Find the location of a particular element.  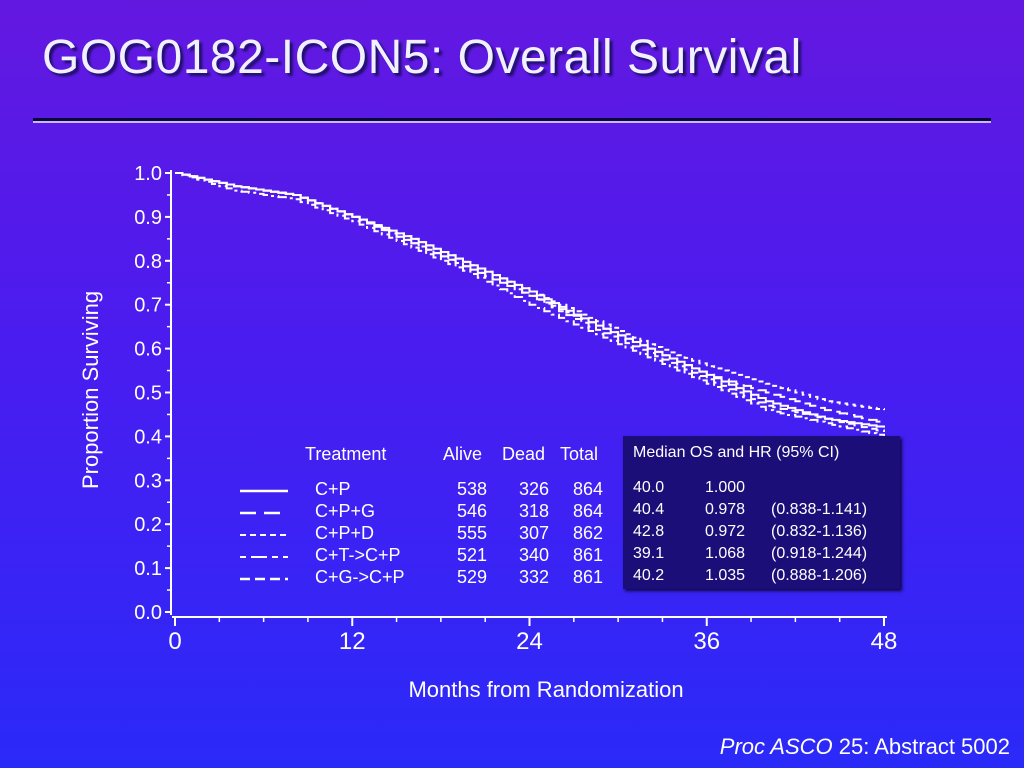

hr-value: 0.972 is located at coordinates (725, 531).